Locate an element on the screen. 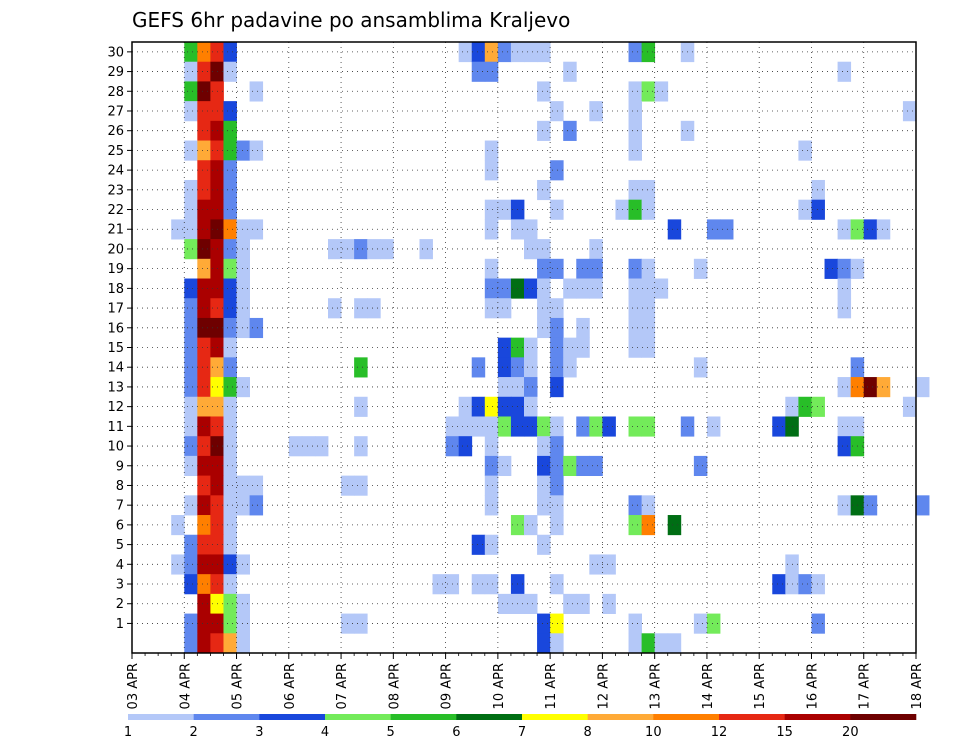 This screenshot has height=742, width=960. x-tick-label: 14 APR is located at coordinates (708, 686).